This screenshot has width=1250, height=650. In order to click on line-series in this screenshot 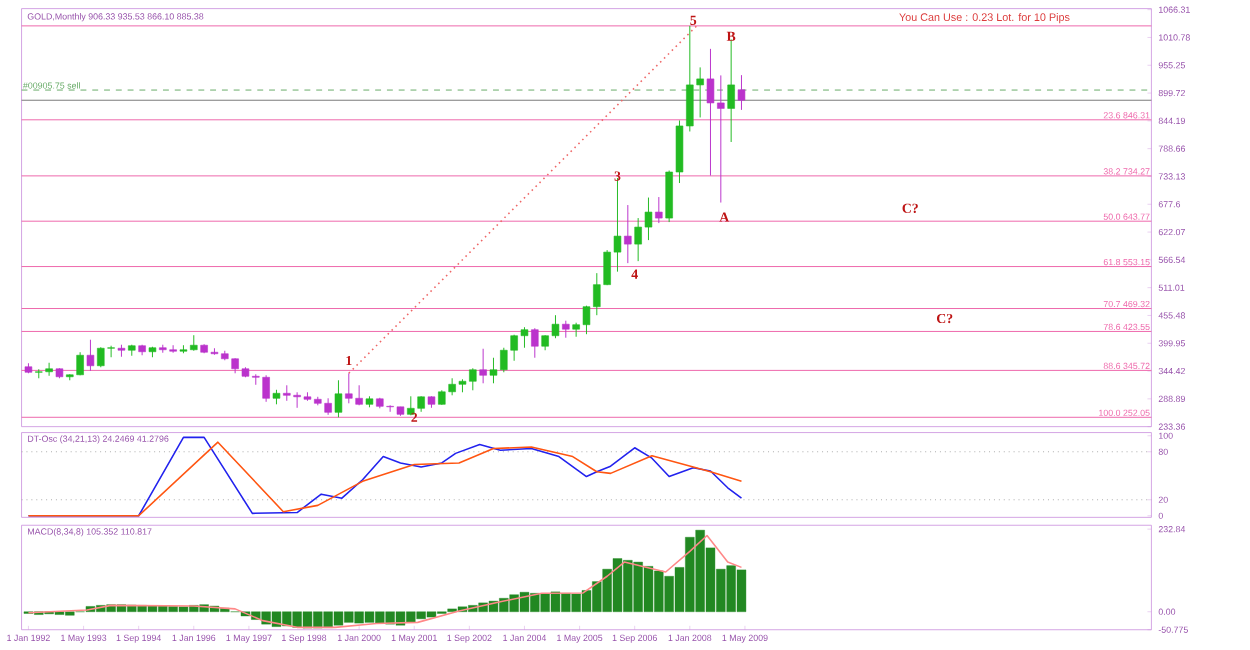, I will do `click(385, 581)`.